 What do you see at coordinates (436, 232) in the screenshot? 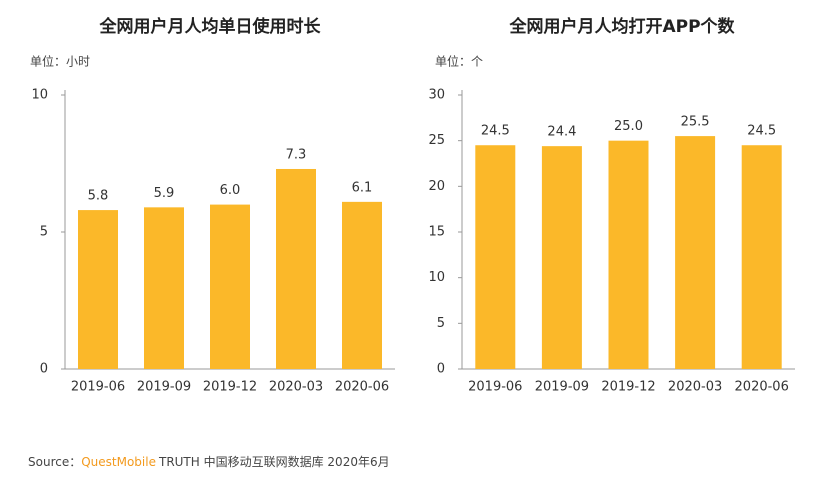
I see `y-tick-label: 15` at bounding box center [436, 232].